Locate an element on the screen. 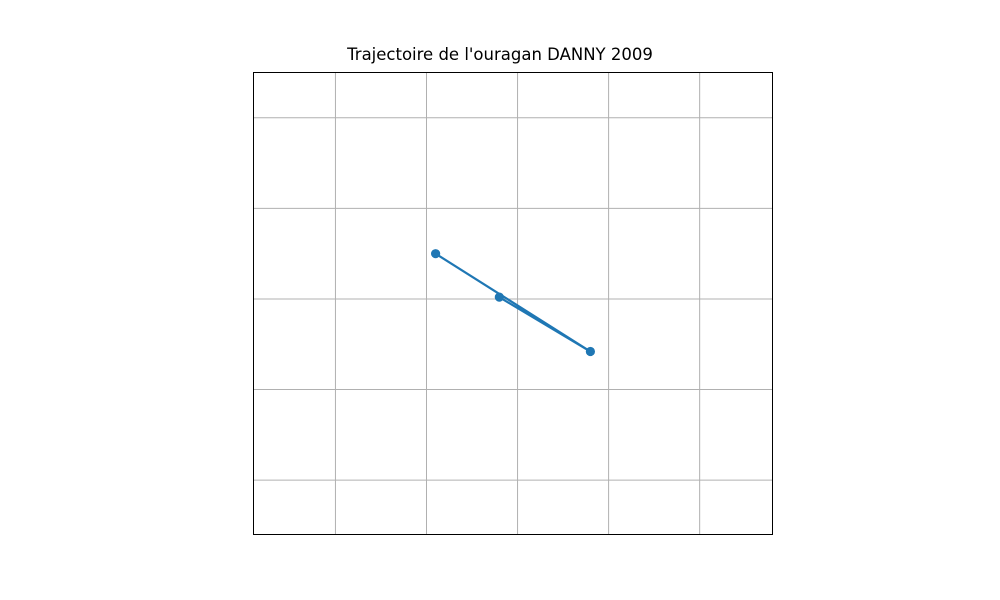  track-line is located at coordinates (513, 302).